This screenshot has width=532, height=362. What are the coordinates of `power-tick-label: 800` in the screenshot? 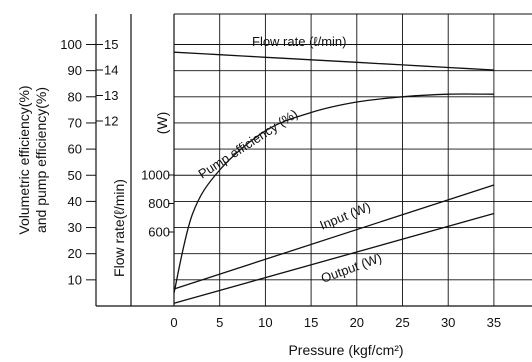 It's located at (159, 203).